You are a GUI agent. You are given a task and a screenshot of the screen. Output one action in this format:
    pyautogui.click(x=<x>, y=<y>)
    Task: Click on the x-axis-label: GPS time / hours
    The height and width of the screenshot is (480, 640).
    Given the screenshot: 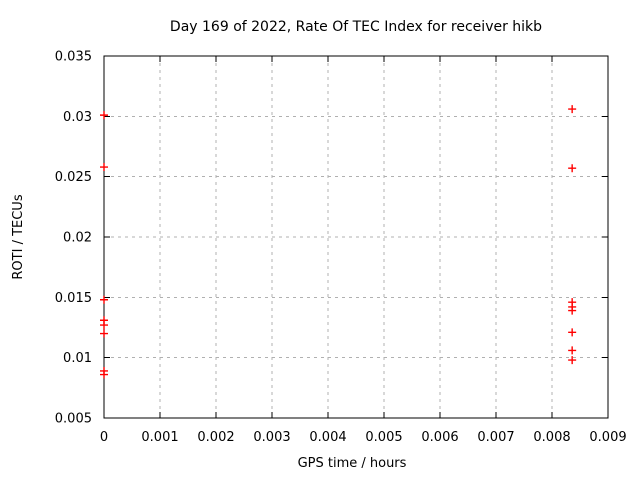 What is the action you would take?
    pyautogui.click(x=352, y=463)
    